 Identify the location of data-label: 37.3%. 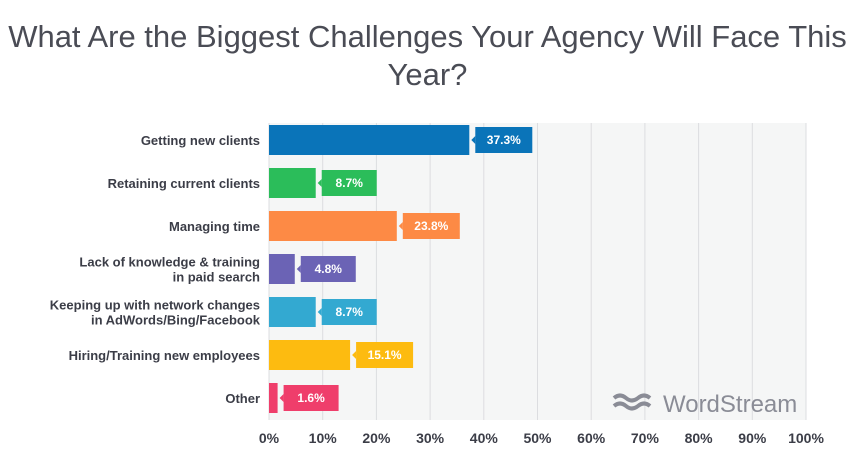
(504, 140).